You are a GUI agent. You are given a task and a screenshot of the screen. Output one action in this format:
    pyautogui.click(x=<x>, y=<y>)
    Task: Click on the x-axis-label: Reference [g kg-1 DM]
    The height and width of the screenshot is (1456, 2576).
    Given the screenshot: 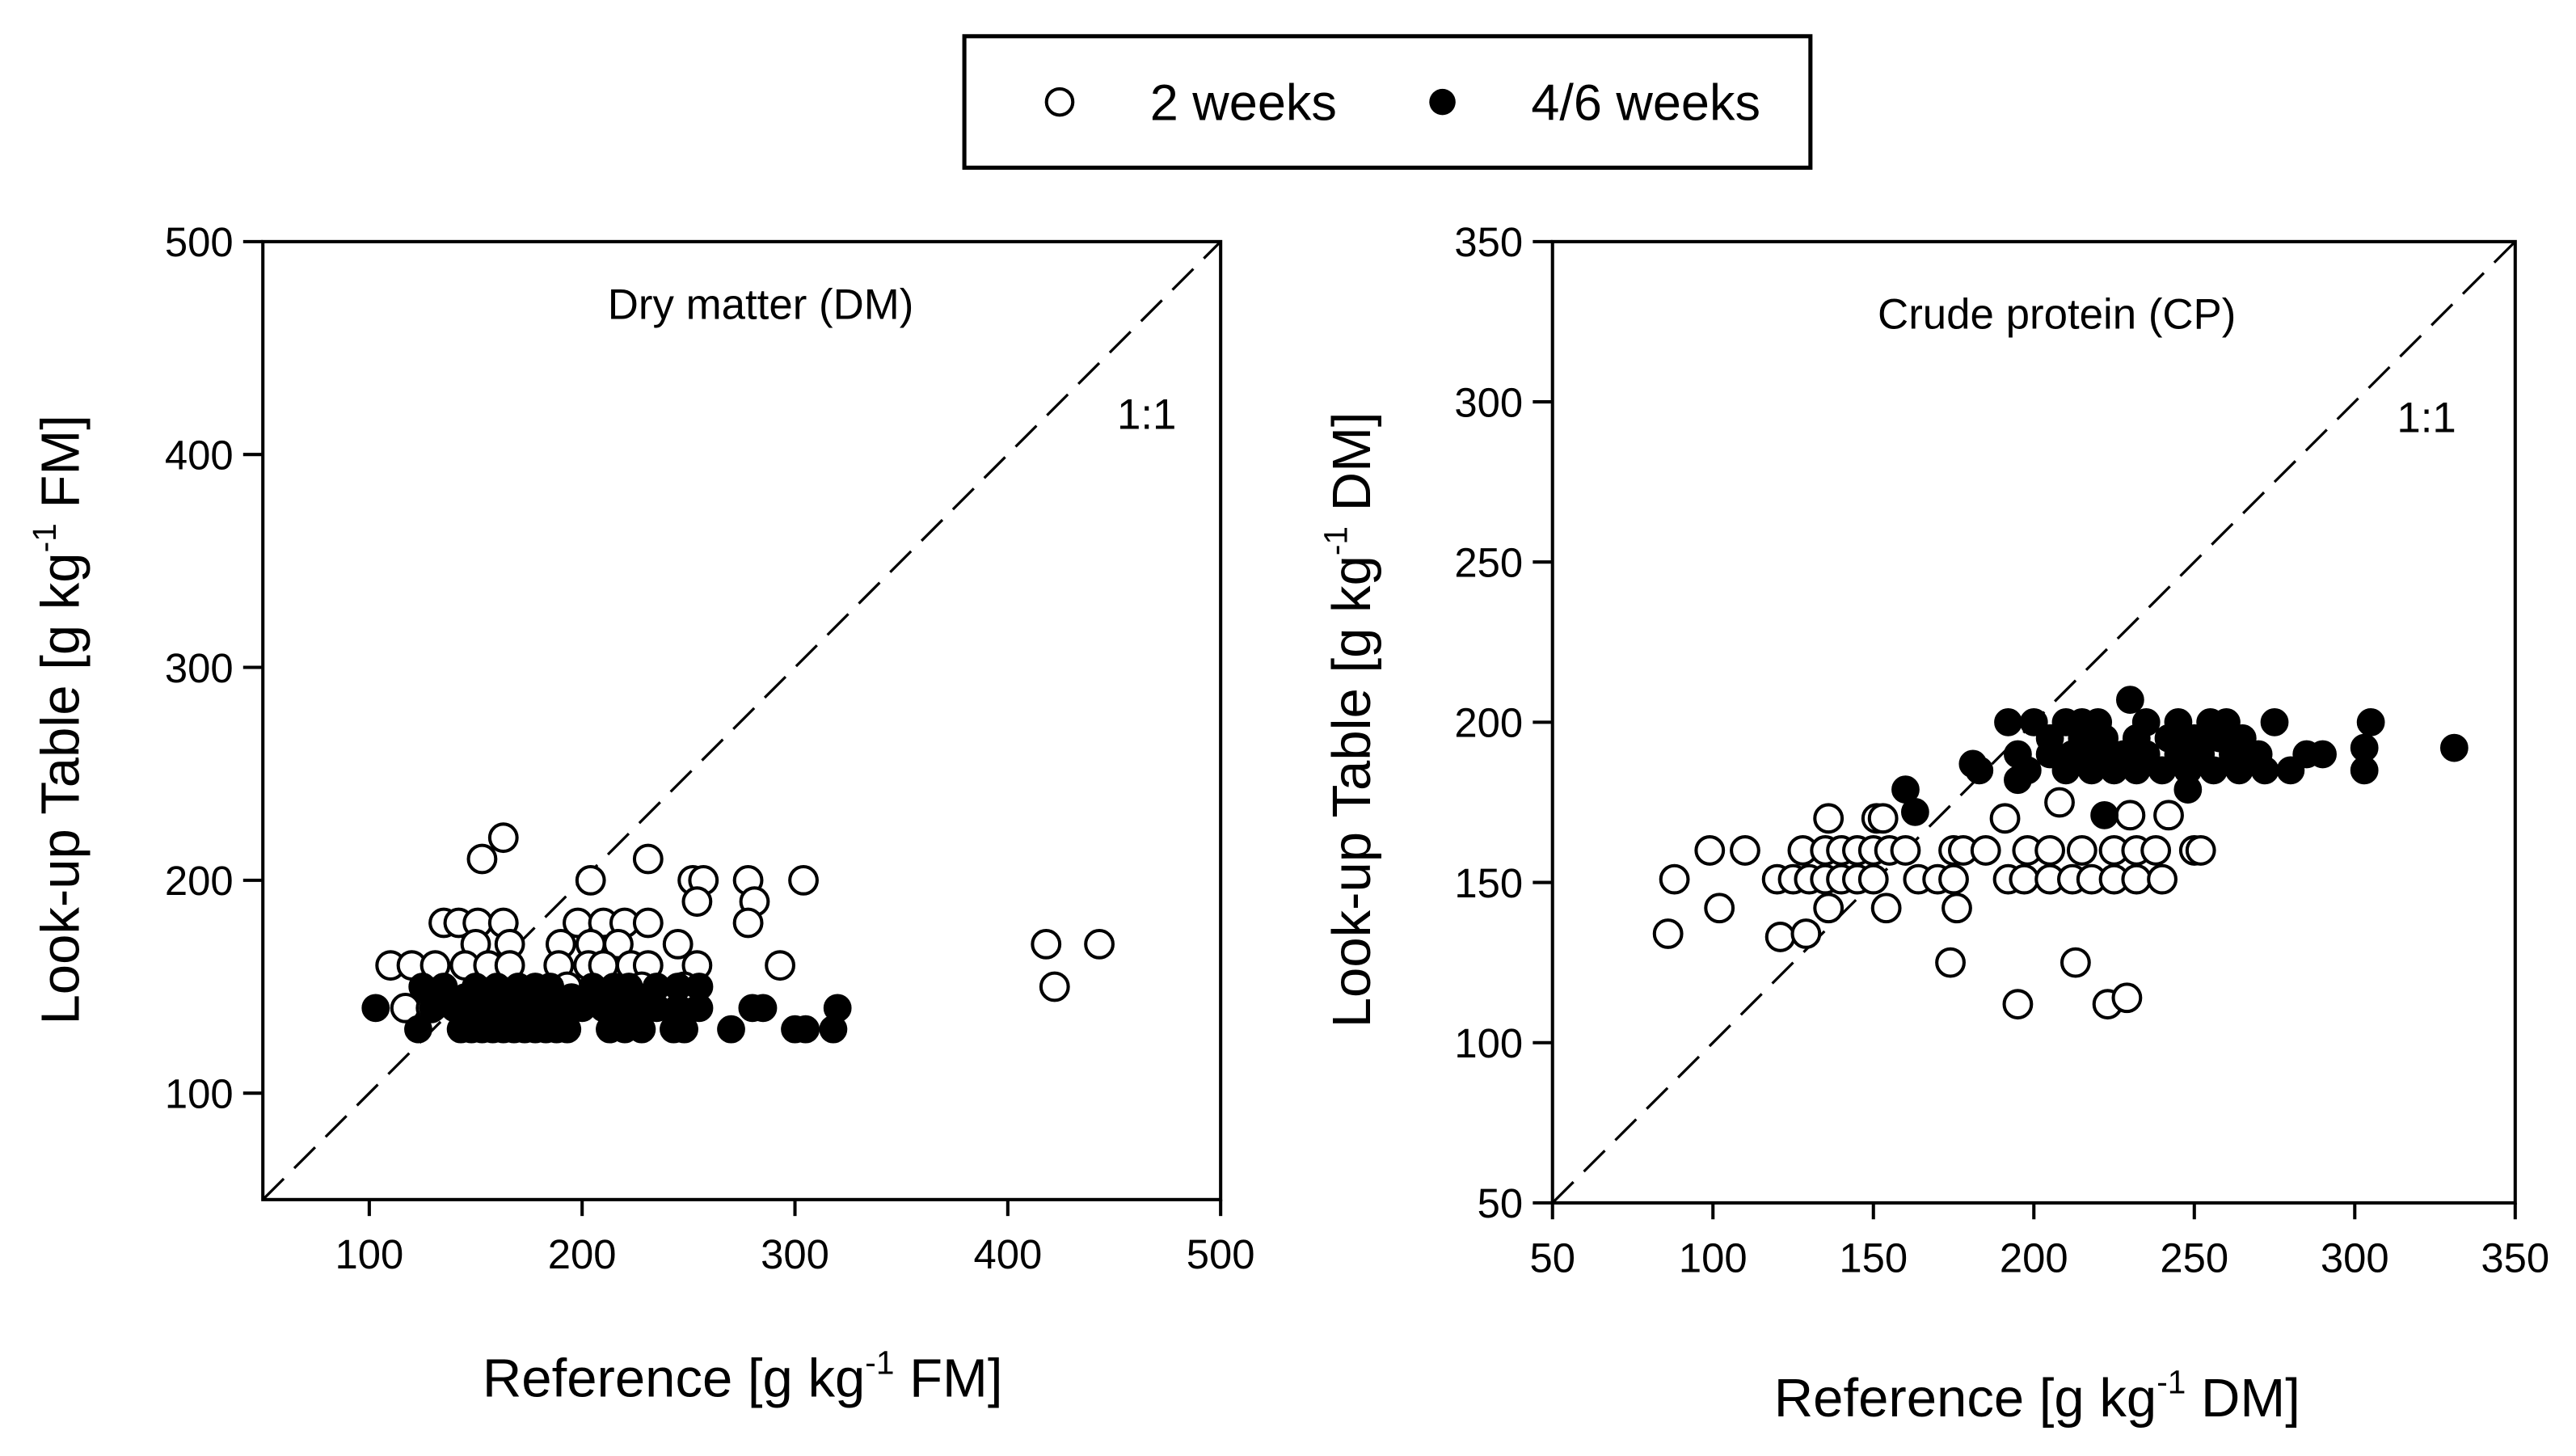 What is the action you would take?
    pyautogui.click(x=2037, y=1396)
    